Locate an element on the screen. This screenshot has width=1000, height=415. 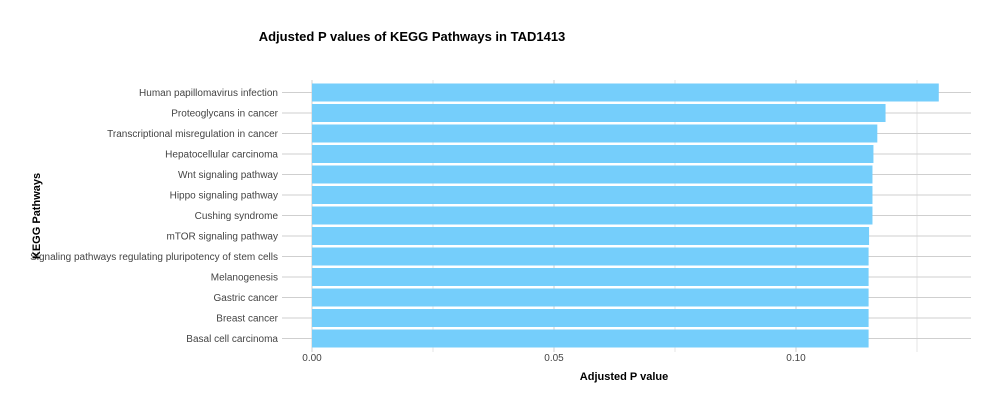
x-tick-label: 0.05 is located at coordinates (554, 358).